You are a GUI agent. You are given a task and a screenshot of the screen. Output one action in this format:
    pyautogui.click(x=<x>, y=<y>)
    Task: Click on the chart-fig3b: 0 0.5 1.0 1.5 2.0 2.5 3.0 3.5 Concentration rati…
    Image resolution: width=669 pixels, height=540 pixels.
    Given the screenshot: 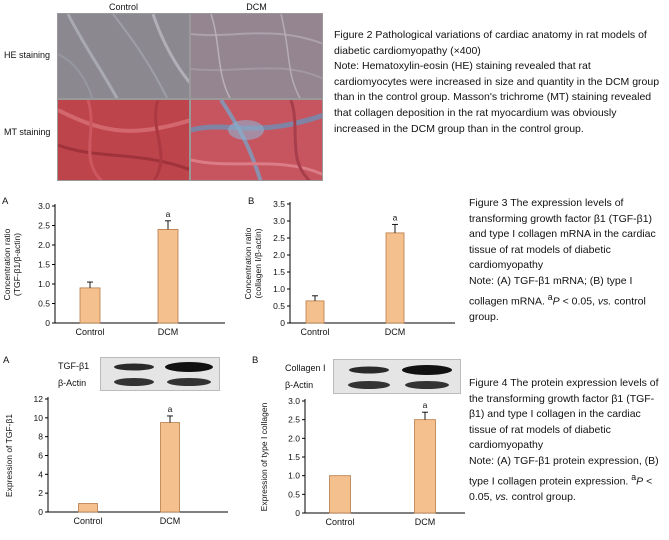 What is the action you would take?
    pyautogui.click(x=350, y=268)
    